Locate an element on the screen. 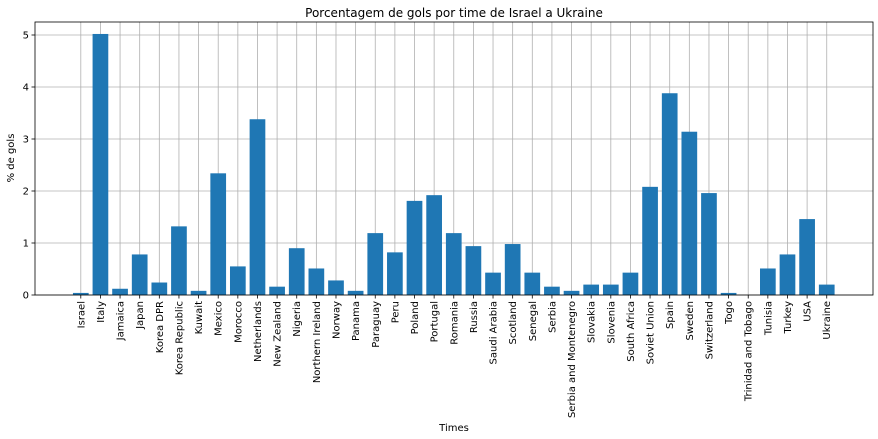  x-tick-label: Jamaica is located at coordinates (121, 321).